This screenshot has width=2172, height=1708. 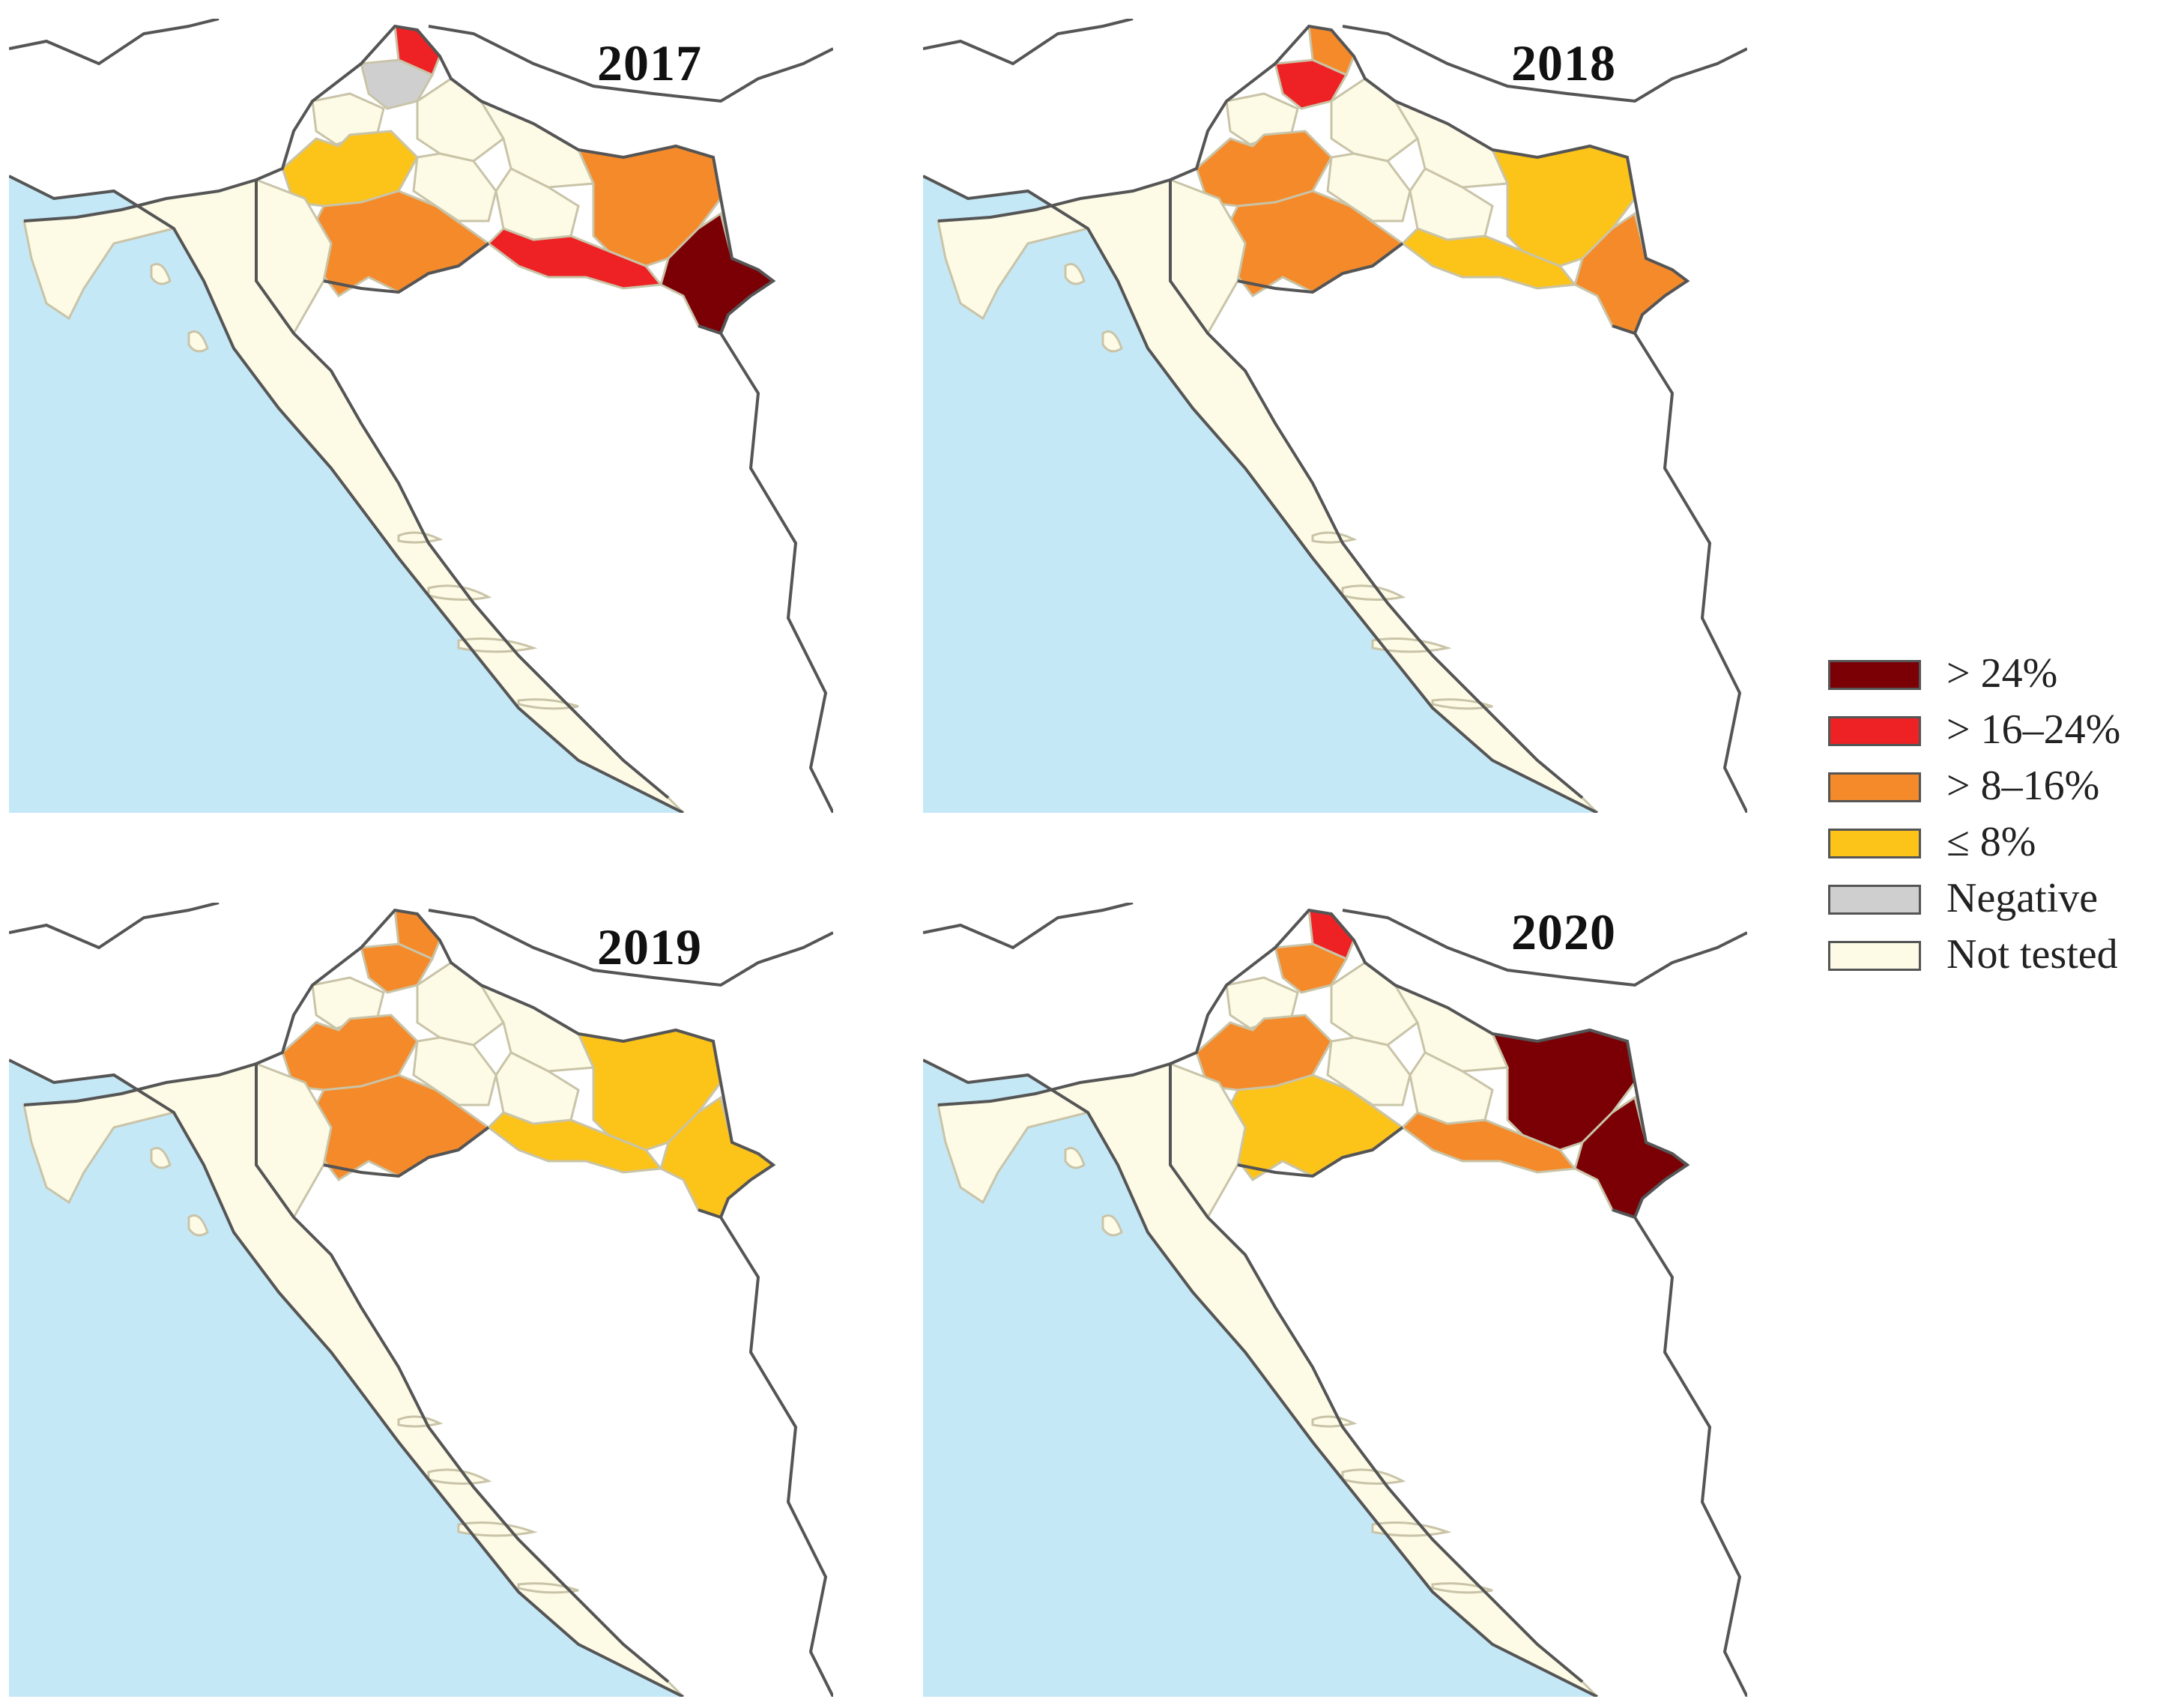 I want to click on year-label: 2020, so click(x=1564, y=931).